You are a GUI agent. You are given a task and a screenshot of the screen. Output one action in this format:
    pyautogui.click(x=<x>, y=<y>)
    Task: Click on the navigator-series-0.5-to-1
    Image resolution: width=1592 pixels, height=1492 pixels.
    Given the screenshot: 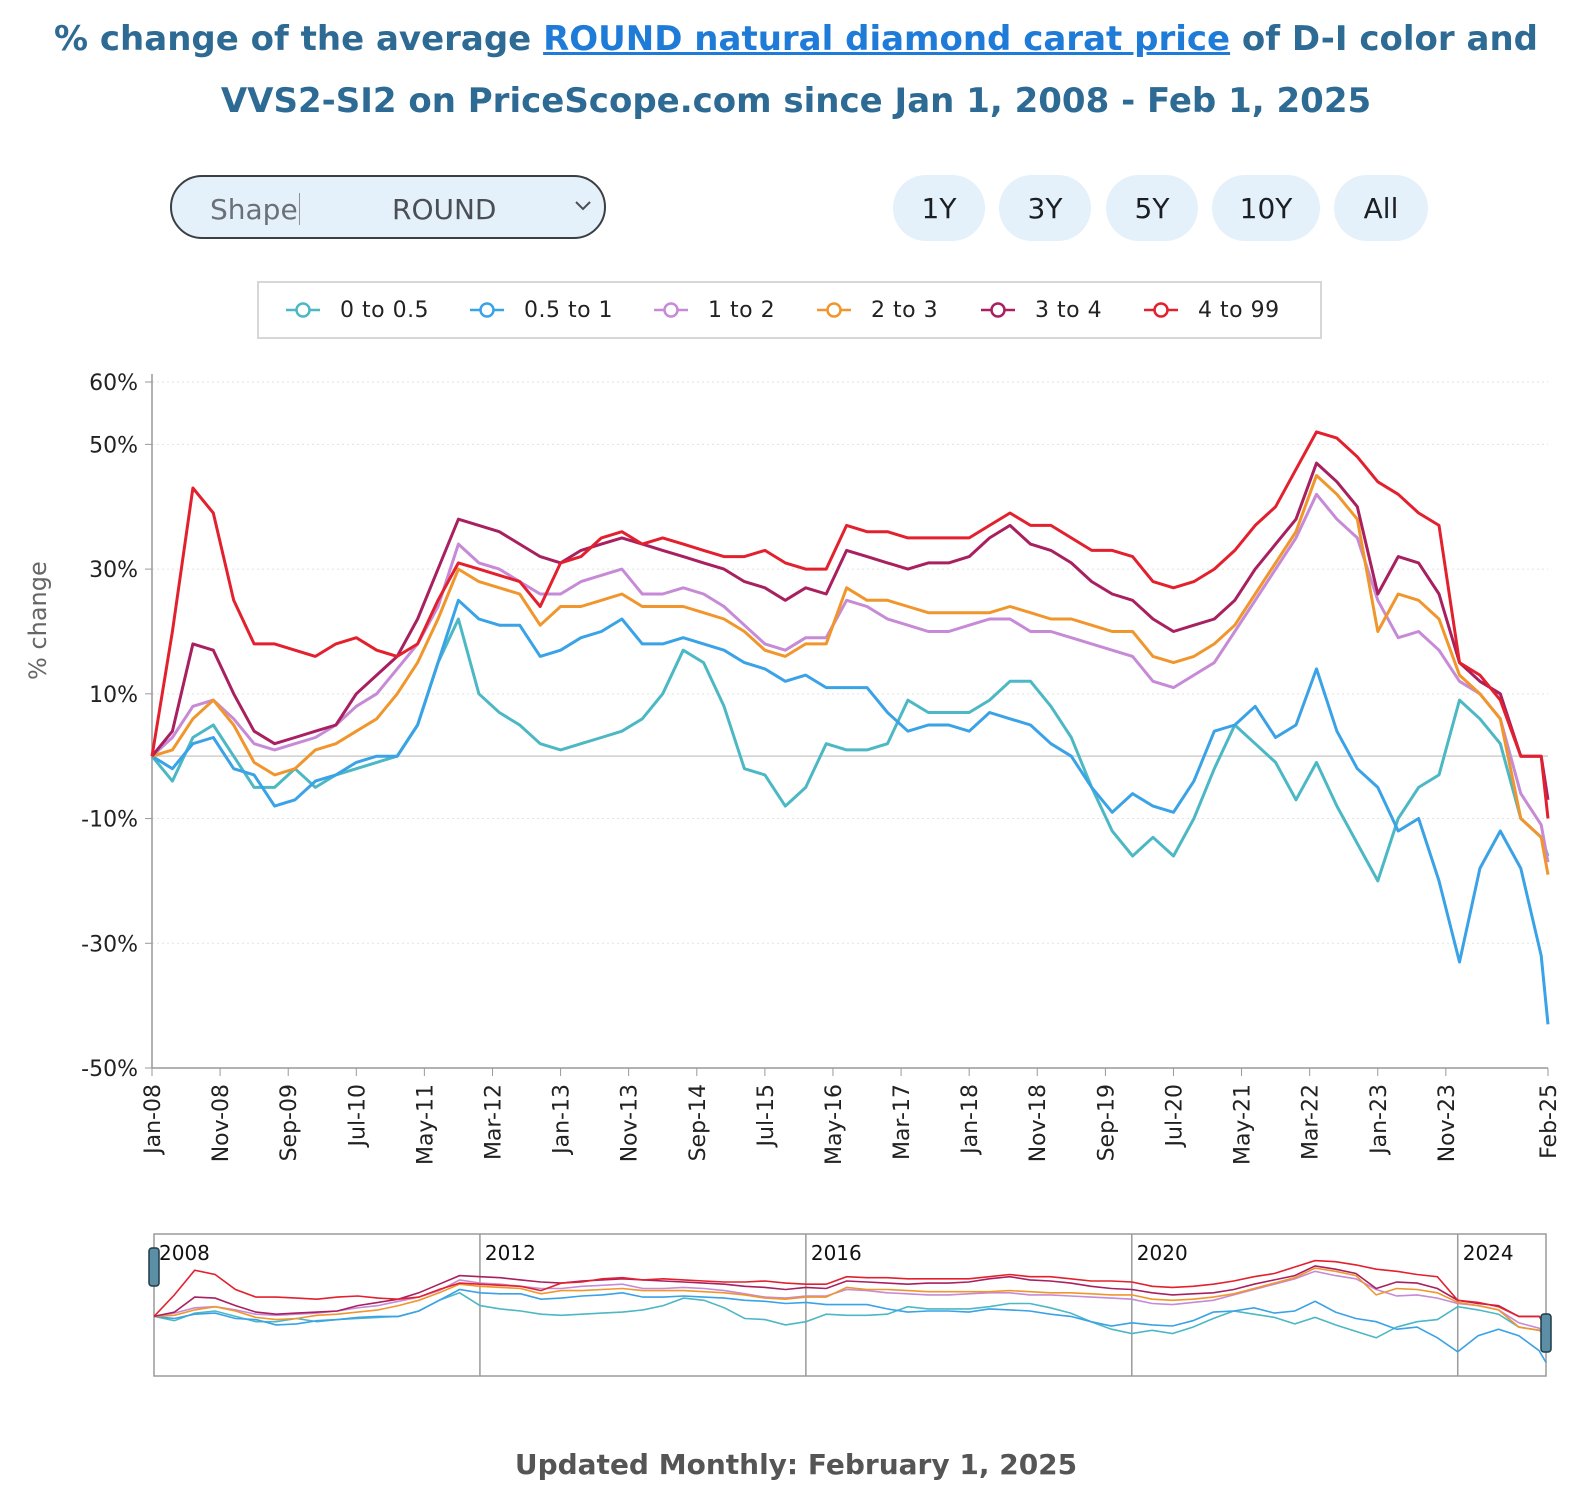 What is the action you would take?
    pyautogui.click(x=850, y=1325)
    